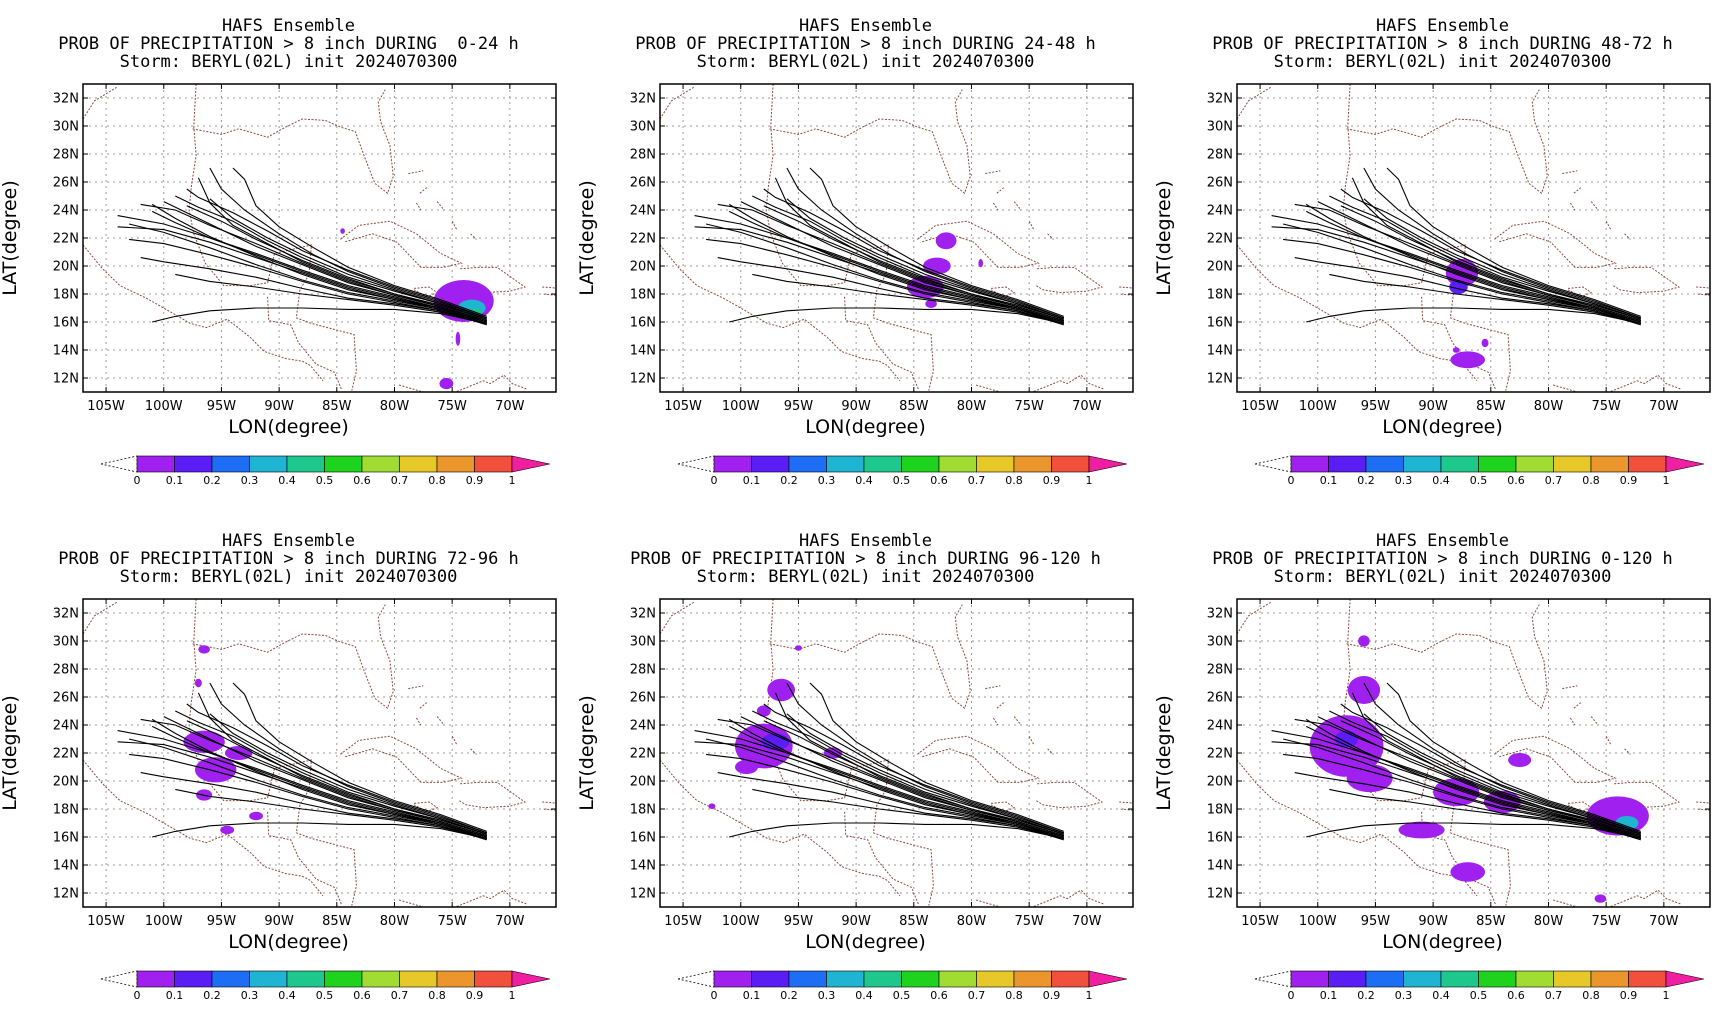  I want to click on y-axis-label: LAT(degree), so click(1164, 238).